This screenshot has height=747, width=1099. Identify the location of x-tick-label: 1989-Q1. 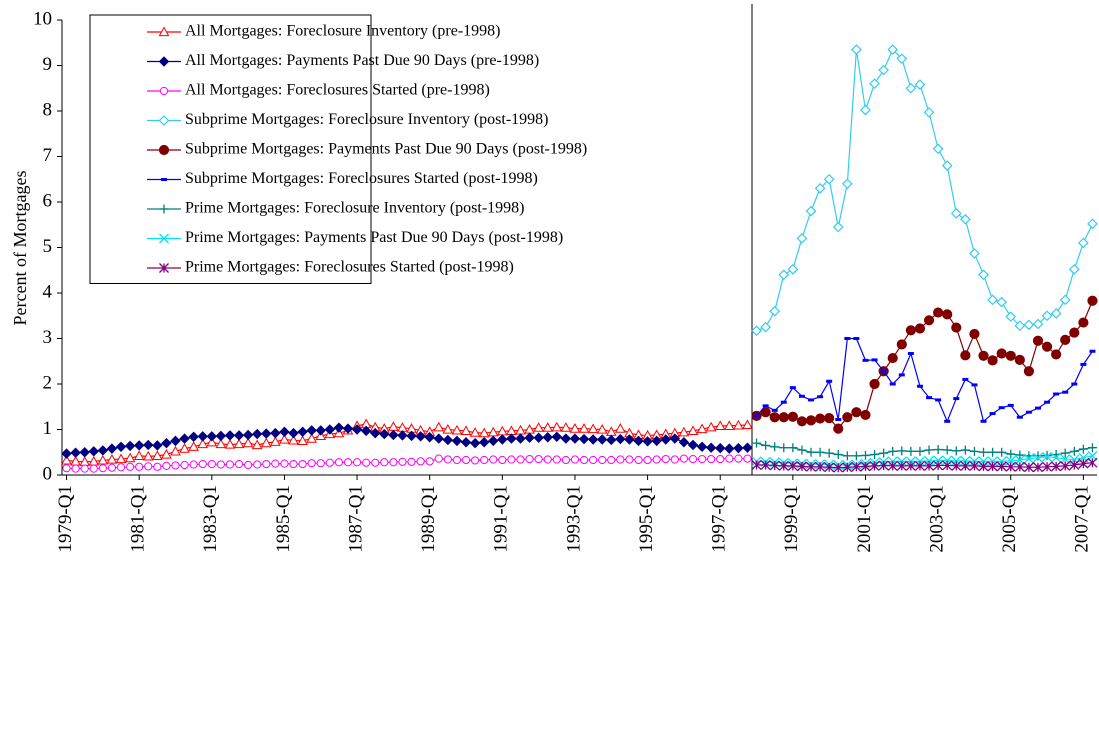
(428, 519).